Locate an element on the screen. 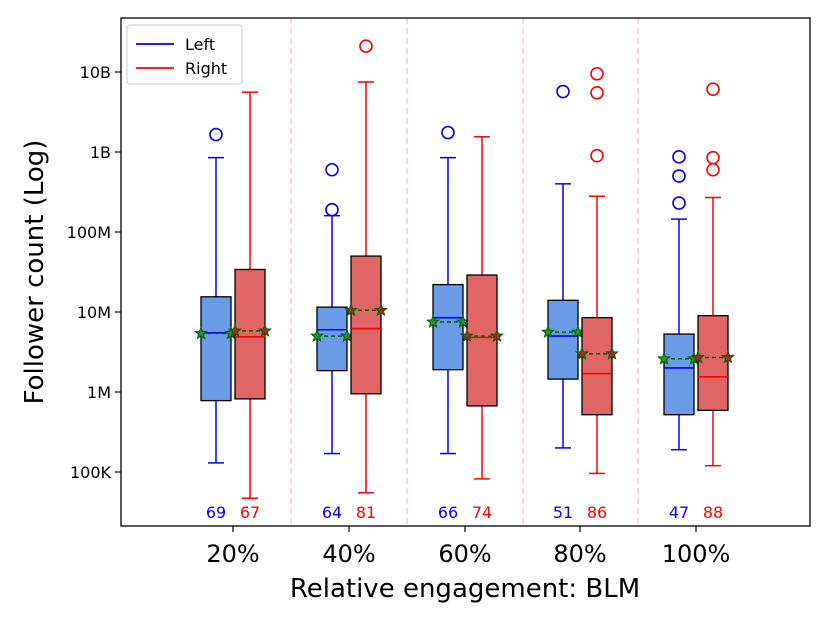 This screenshot has height=623, width=830. y-tick-label: 100K is located at coordinates (91, 472).